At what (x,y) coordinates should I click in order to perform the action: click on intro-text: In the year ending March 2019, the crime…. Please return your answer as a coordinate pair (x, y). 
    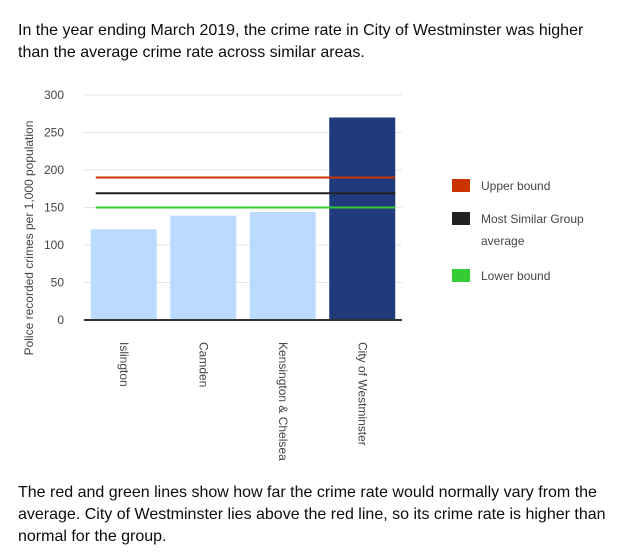
    Looking at the image, I should click on (301, 41).